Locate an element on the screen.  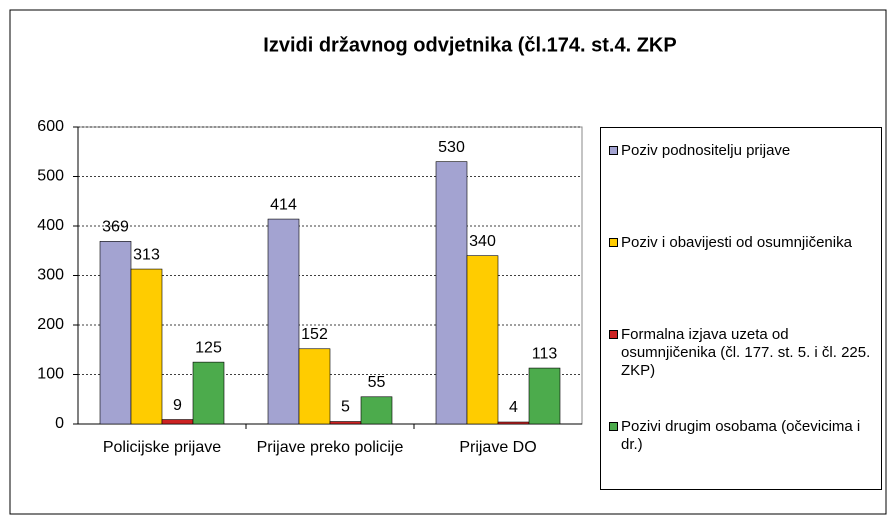
data-label: 414 is located at coordinates (283, 204).